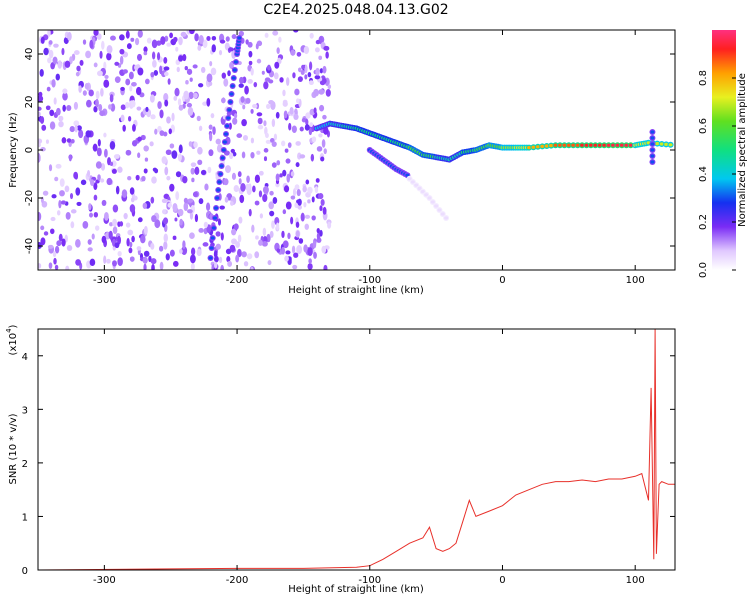  What do you see at coordinates (703, 126) in the screenshot?
I see `colorbar-tick-label: 0.6` at bounding box center [703, 126].